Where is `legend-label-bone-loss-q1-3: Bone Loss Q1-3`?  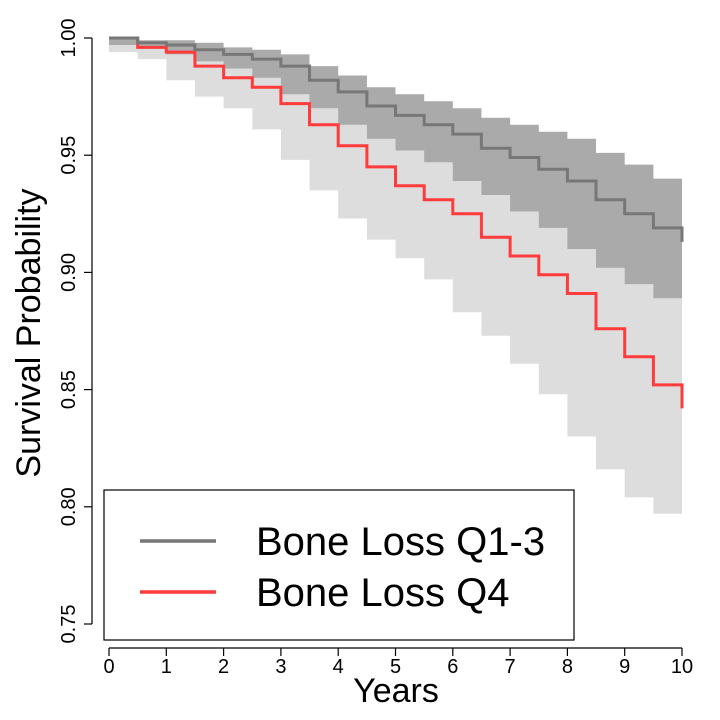 legend-label-bone-loss-q1-3: Bone Loss Q1-3 is located at coordinates (400, 542).